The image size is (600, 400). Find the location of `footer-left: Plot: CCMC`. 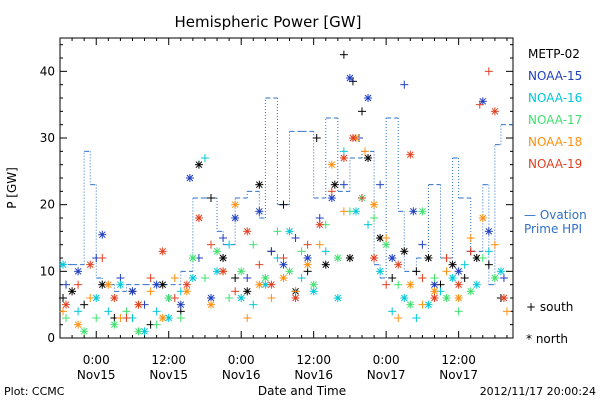

footer-left: Plot: CCMC is located at coordinates (34, 391).